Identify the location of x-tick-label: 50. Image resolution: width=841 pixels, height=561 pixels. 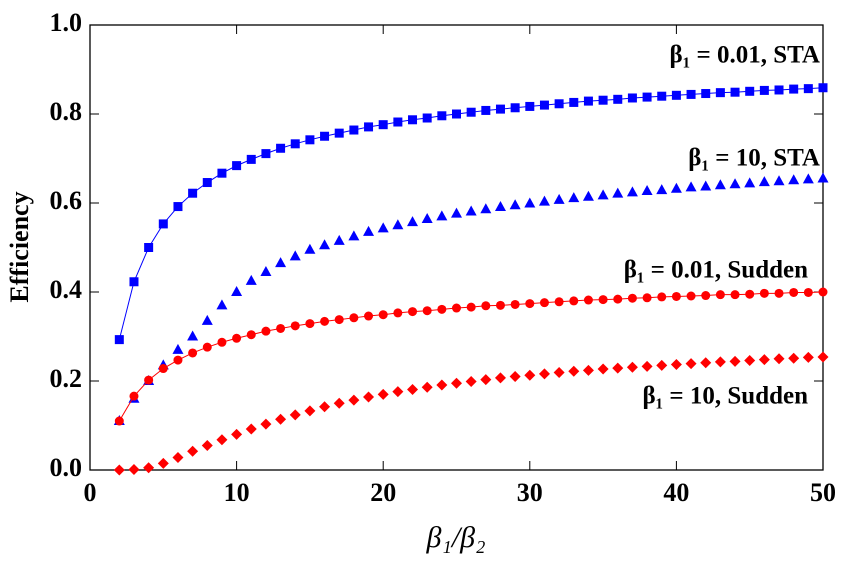
(823, 492).